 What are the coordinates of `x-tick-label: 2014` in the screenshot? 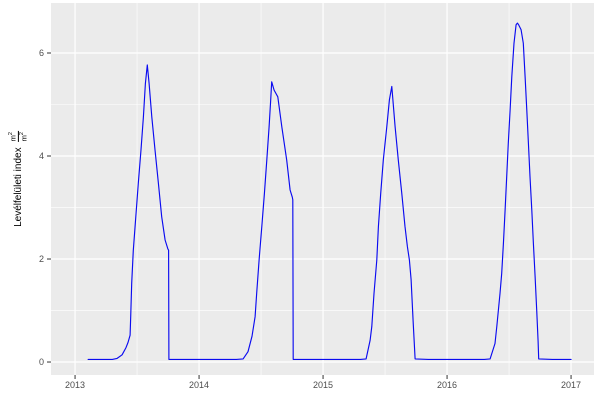 It's located at (199, 385).